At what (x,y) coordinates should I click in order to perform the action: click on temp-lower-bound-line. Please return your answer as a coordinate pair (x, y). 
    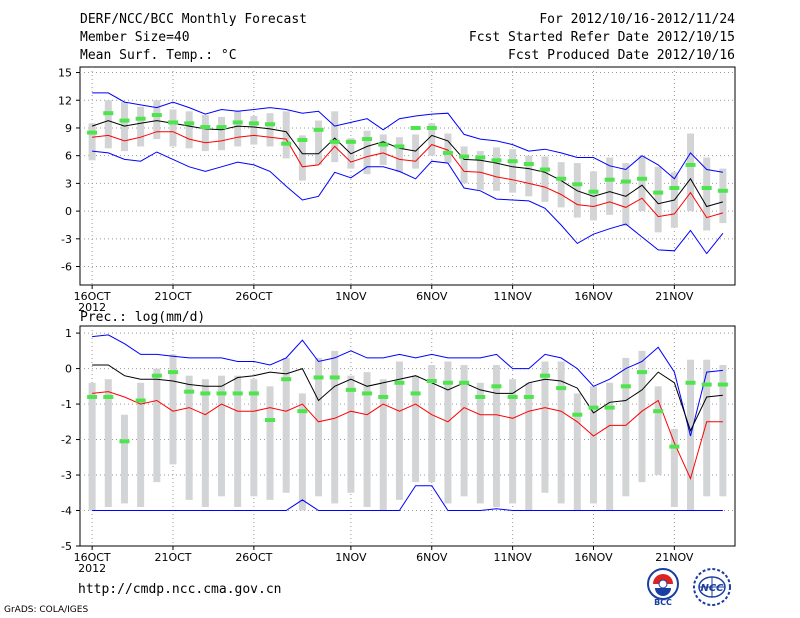
    Looking at the image, I should click on (408, 202).